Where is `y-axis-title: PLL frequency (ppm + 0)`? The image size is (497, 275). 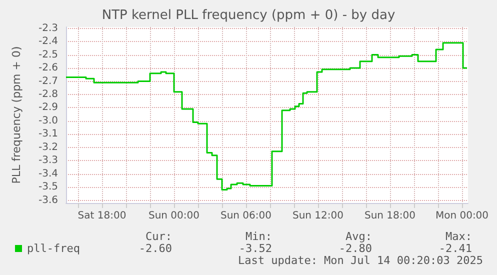 y-axis-title: PLL frequency (ppm + 0) is located at coordinates (16, 115).